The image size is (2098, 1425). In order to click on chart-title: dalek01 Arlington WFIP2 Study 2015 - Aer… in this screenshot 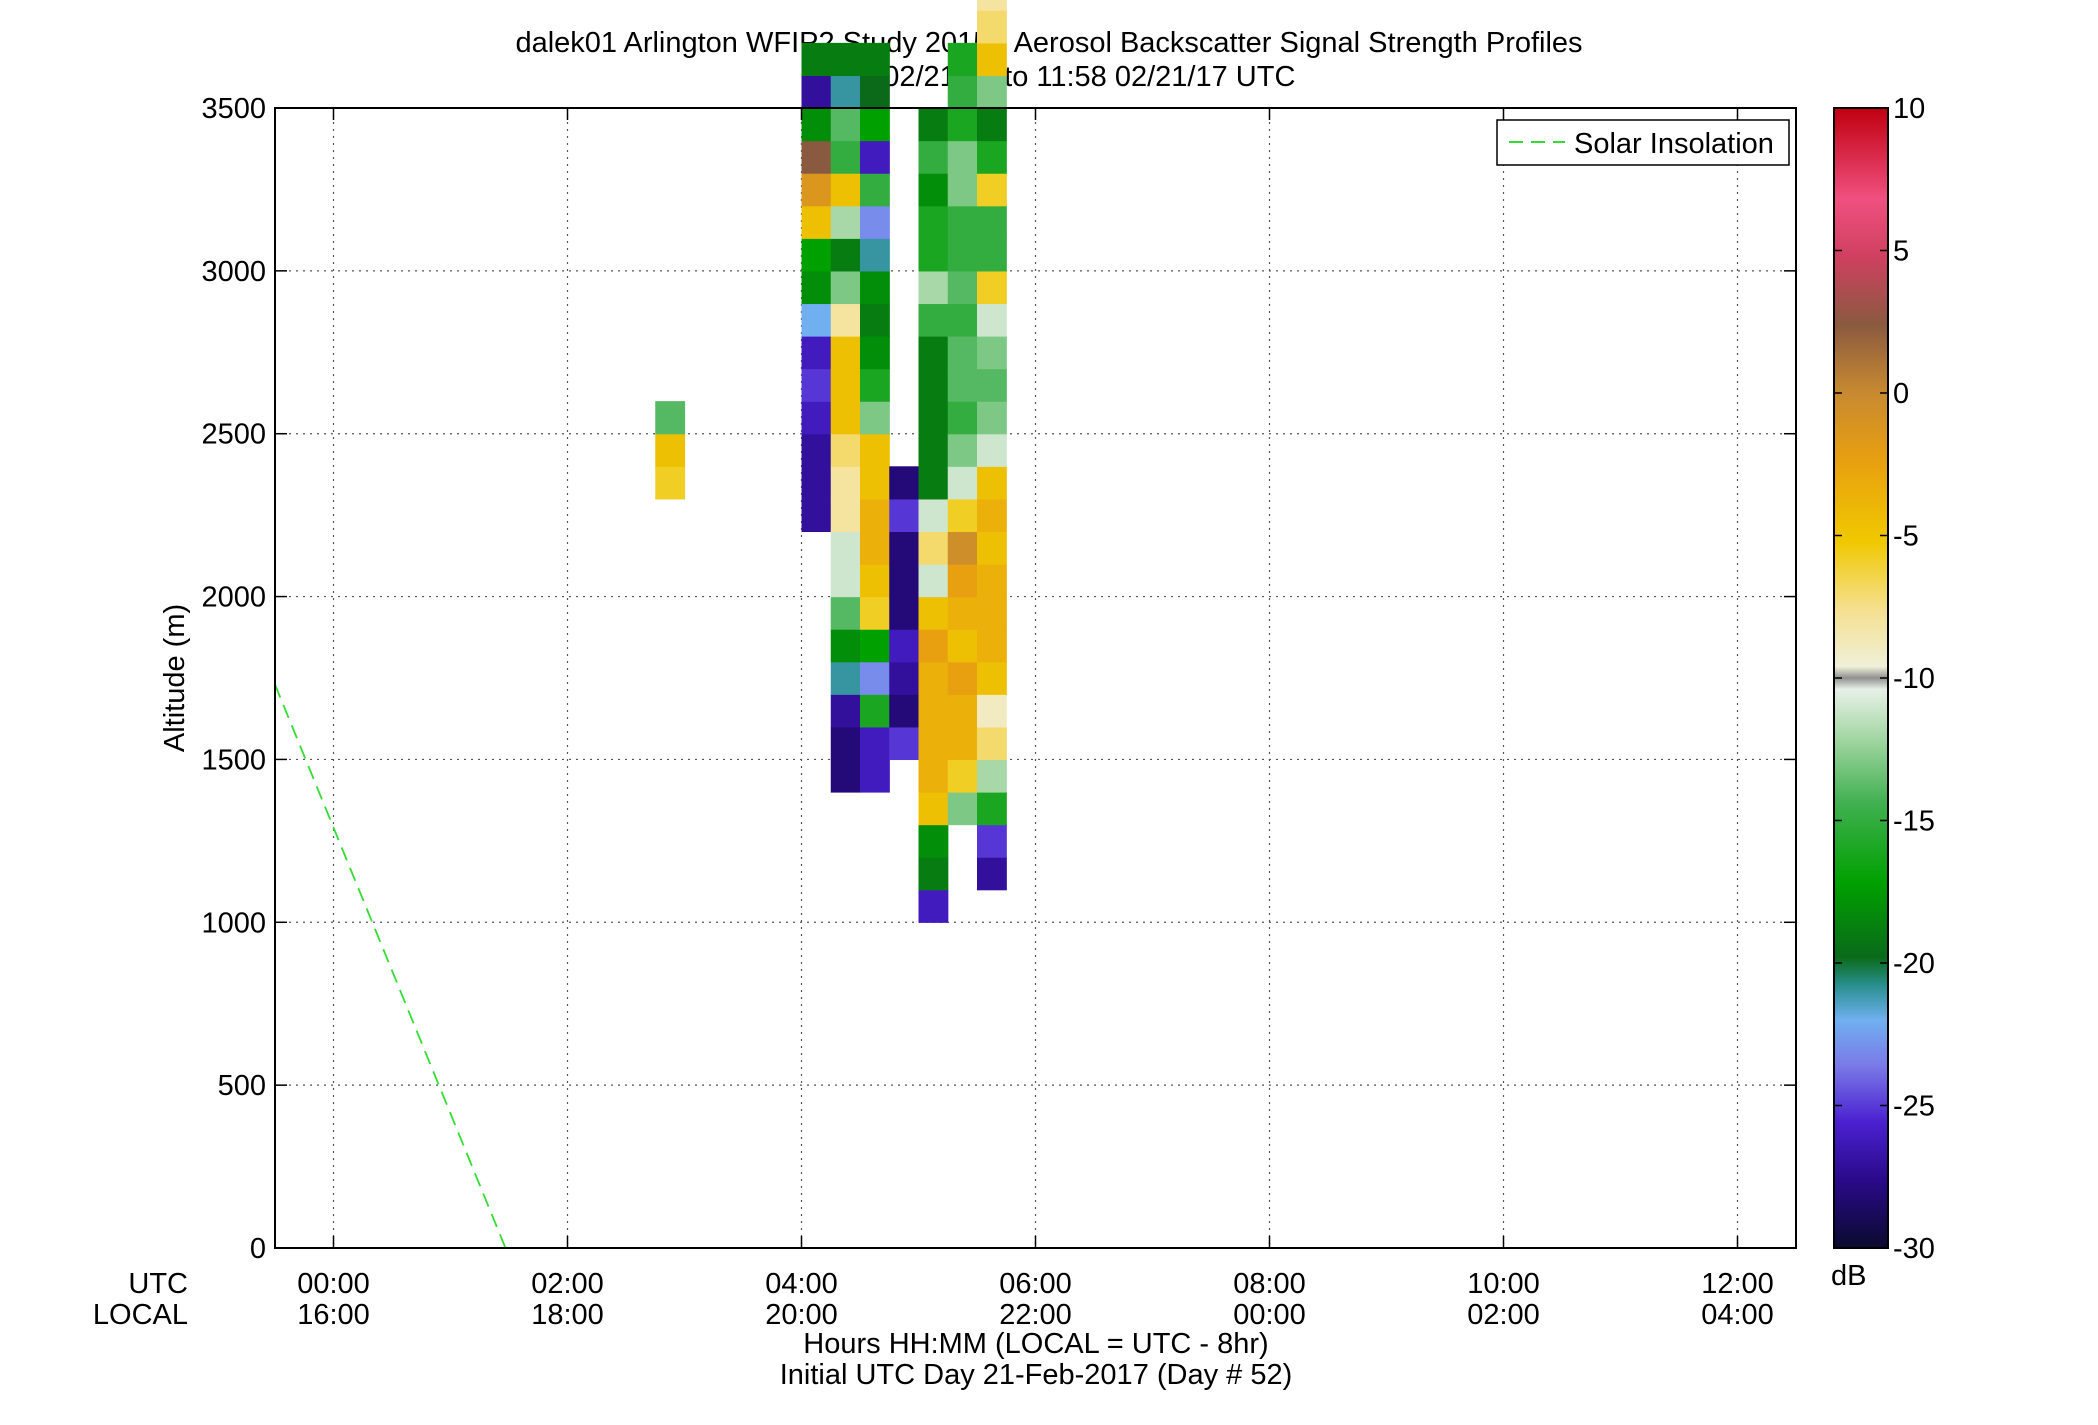, I will do `click(1049, 43)`.